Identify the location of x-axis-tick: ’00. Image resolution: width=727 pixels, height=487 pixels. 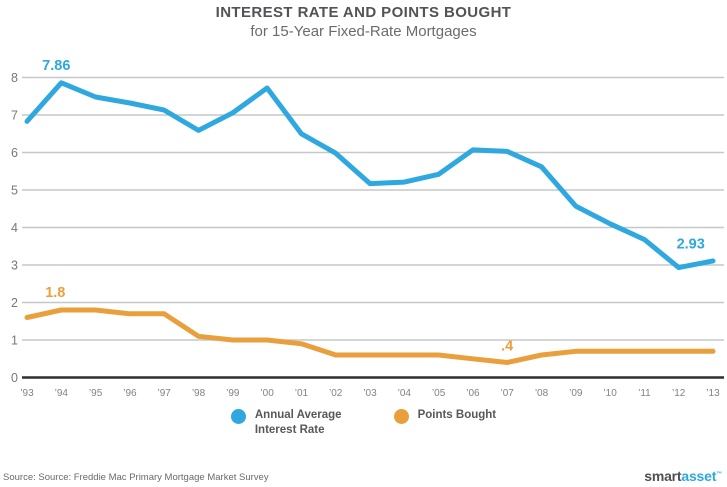
(267, 393).